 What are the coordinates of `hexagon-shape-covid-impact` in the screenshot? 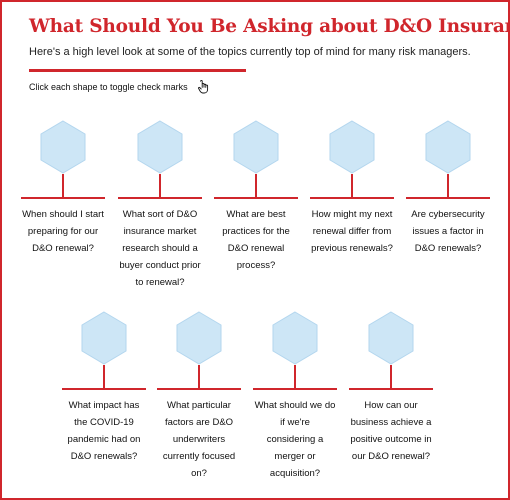 It's located at (104, 338).